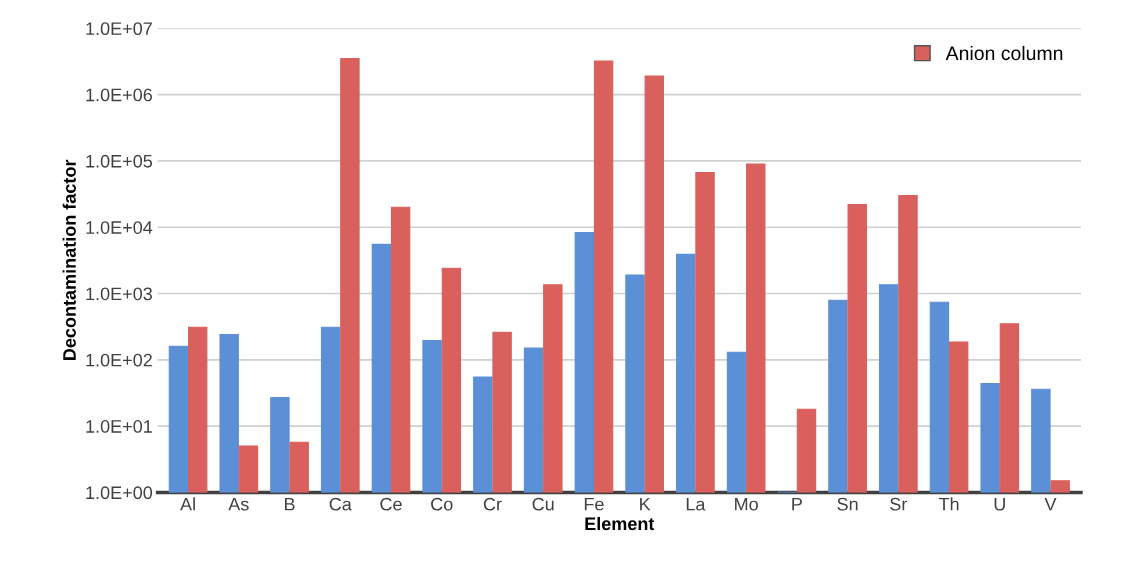 This screenshot has height=566, width=1126. I want to click on y-tick-label: 1.0E+04, so click(119, 227).